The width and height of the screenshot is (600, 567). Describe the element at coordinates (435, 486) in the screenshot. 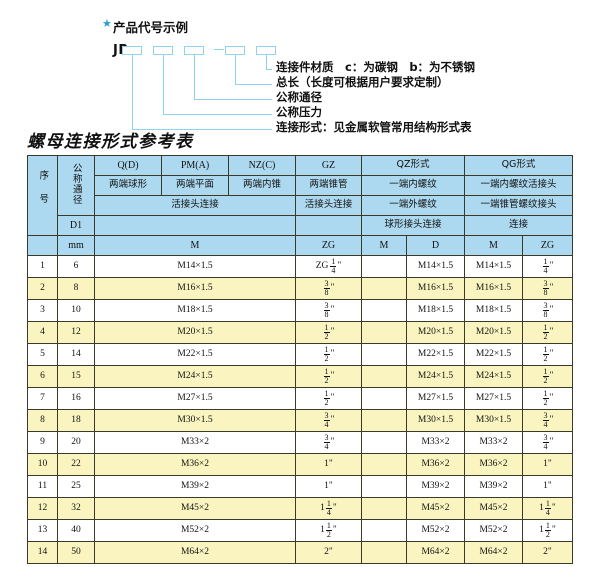

I see `cell-qz-d: M39×2` at that location.